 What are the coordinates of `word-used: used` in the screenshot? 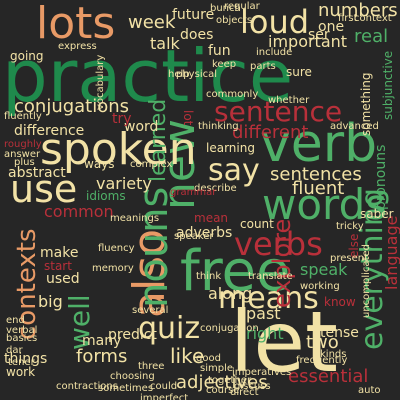 It's located at (63, 279).